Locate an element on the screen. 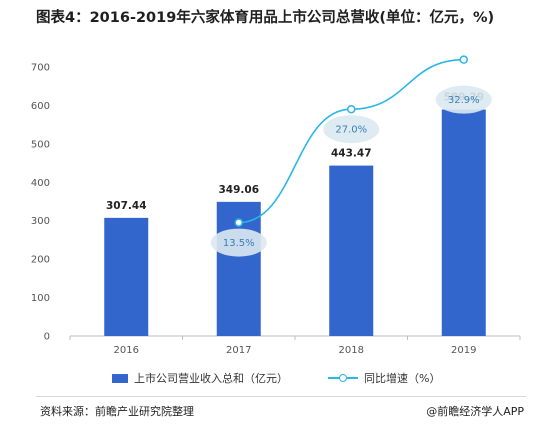  footer-divider is located at coordinates (281, 396).